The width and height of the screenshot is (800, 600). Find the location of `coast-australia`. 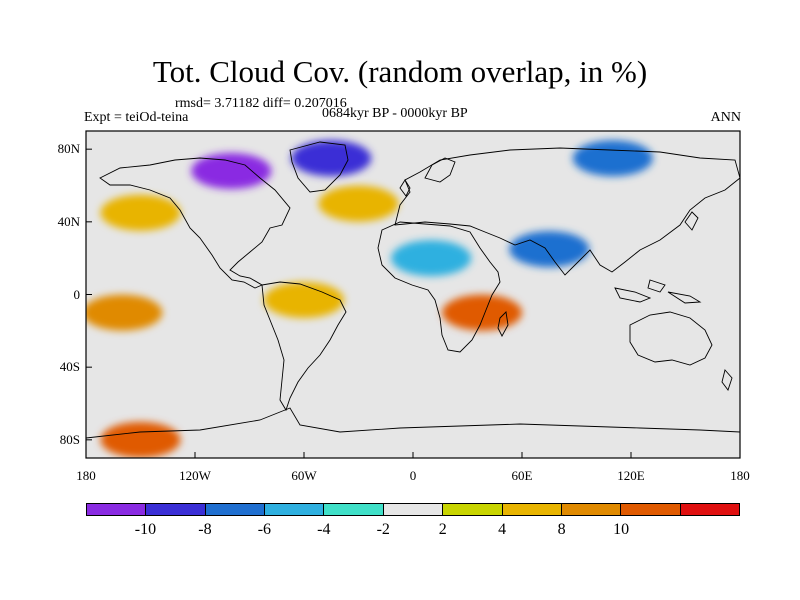

coast-australia is located at coordinates (671, 338).